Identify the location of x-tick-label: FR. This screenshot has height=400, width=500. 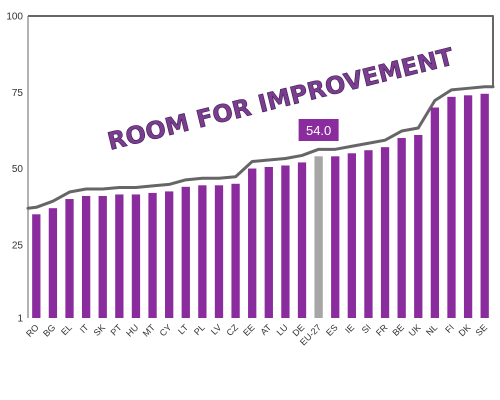
(382, 330).